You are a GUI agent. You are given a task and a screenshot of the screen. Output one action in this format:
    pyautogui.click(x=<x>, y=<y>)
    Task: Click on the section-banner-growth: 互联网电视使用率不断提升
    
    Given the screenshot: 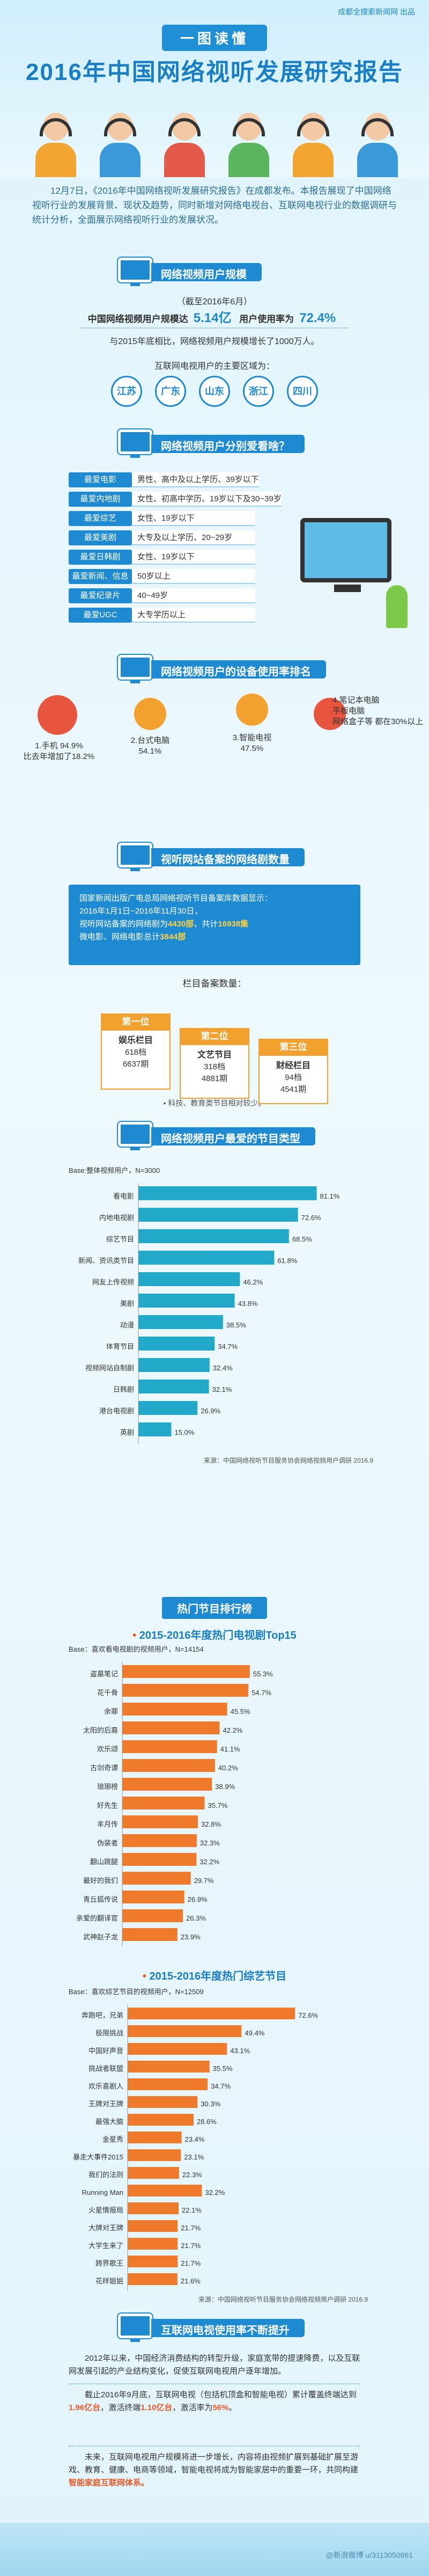 What is the action you would take?
    pyautogui.click(x=214, y=2329)
    